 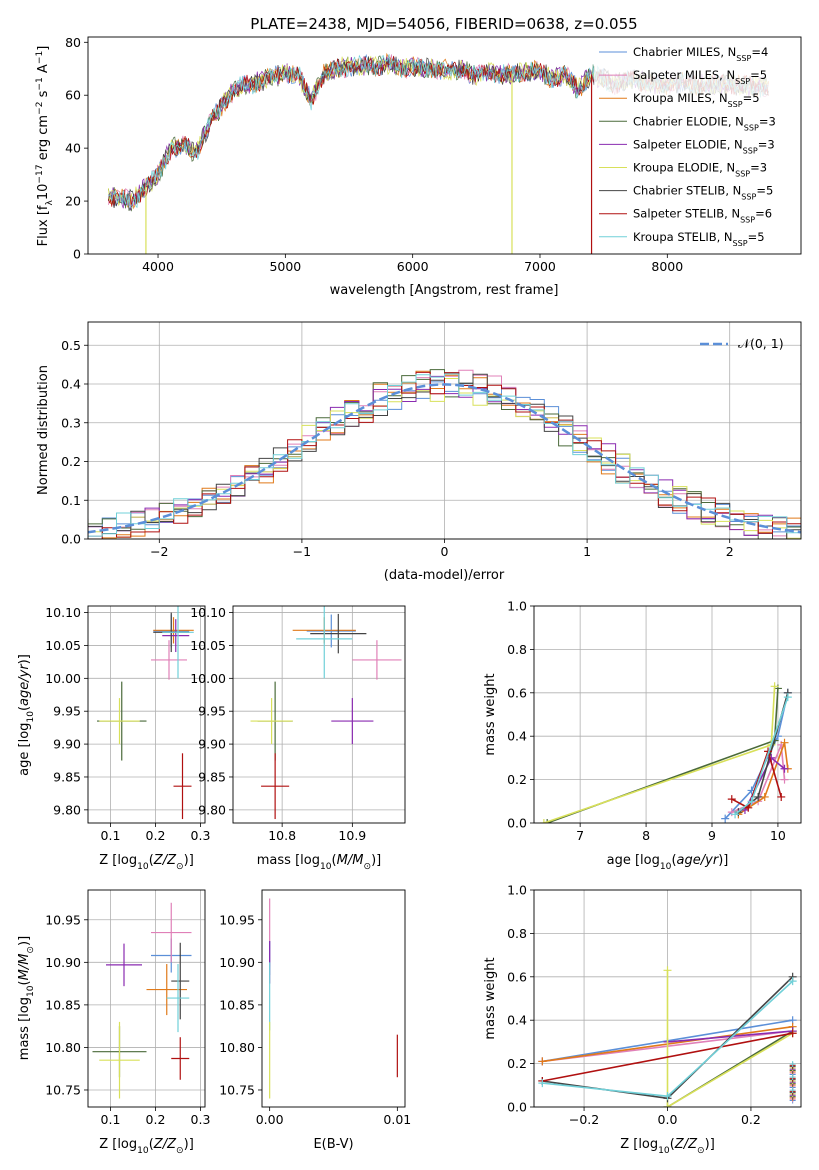 I want to click on x-tick-label: 8, so click(x=646, y=835).